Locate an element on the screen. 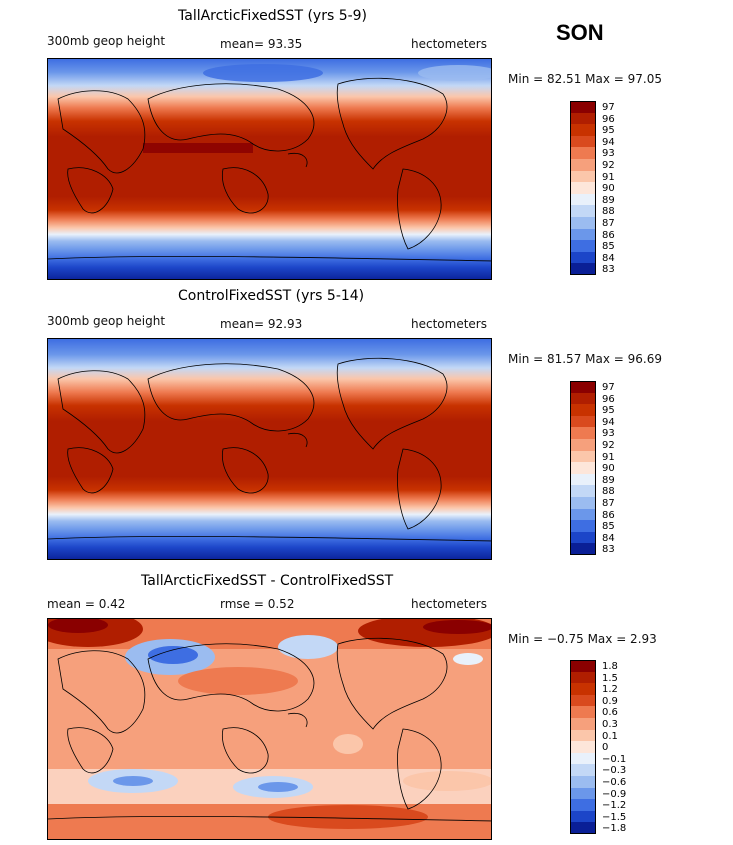 This screenshot has height=845, width=733. colorbar-tick-label: −0.1 is located at coordinates (614, 759).